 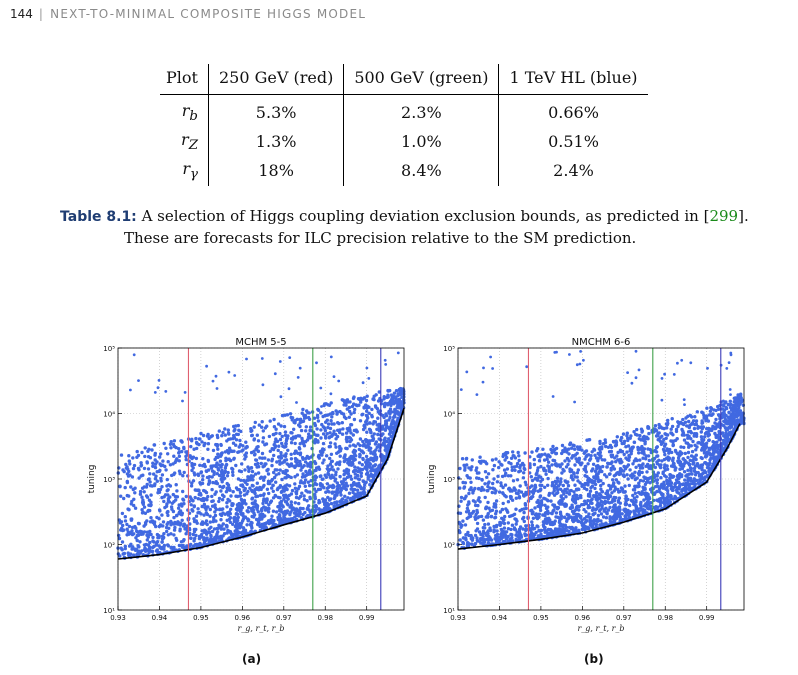 What do you see at coordinates (724, 216) in the screenshot?
I see `citation-link: 299` at bounding box center [724, 216].